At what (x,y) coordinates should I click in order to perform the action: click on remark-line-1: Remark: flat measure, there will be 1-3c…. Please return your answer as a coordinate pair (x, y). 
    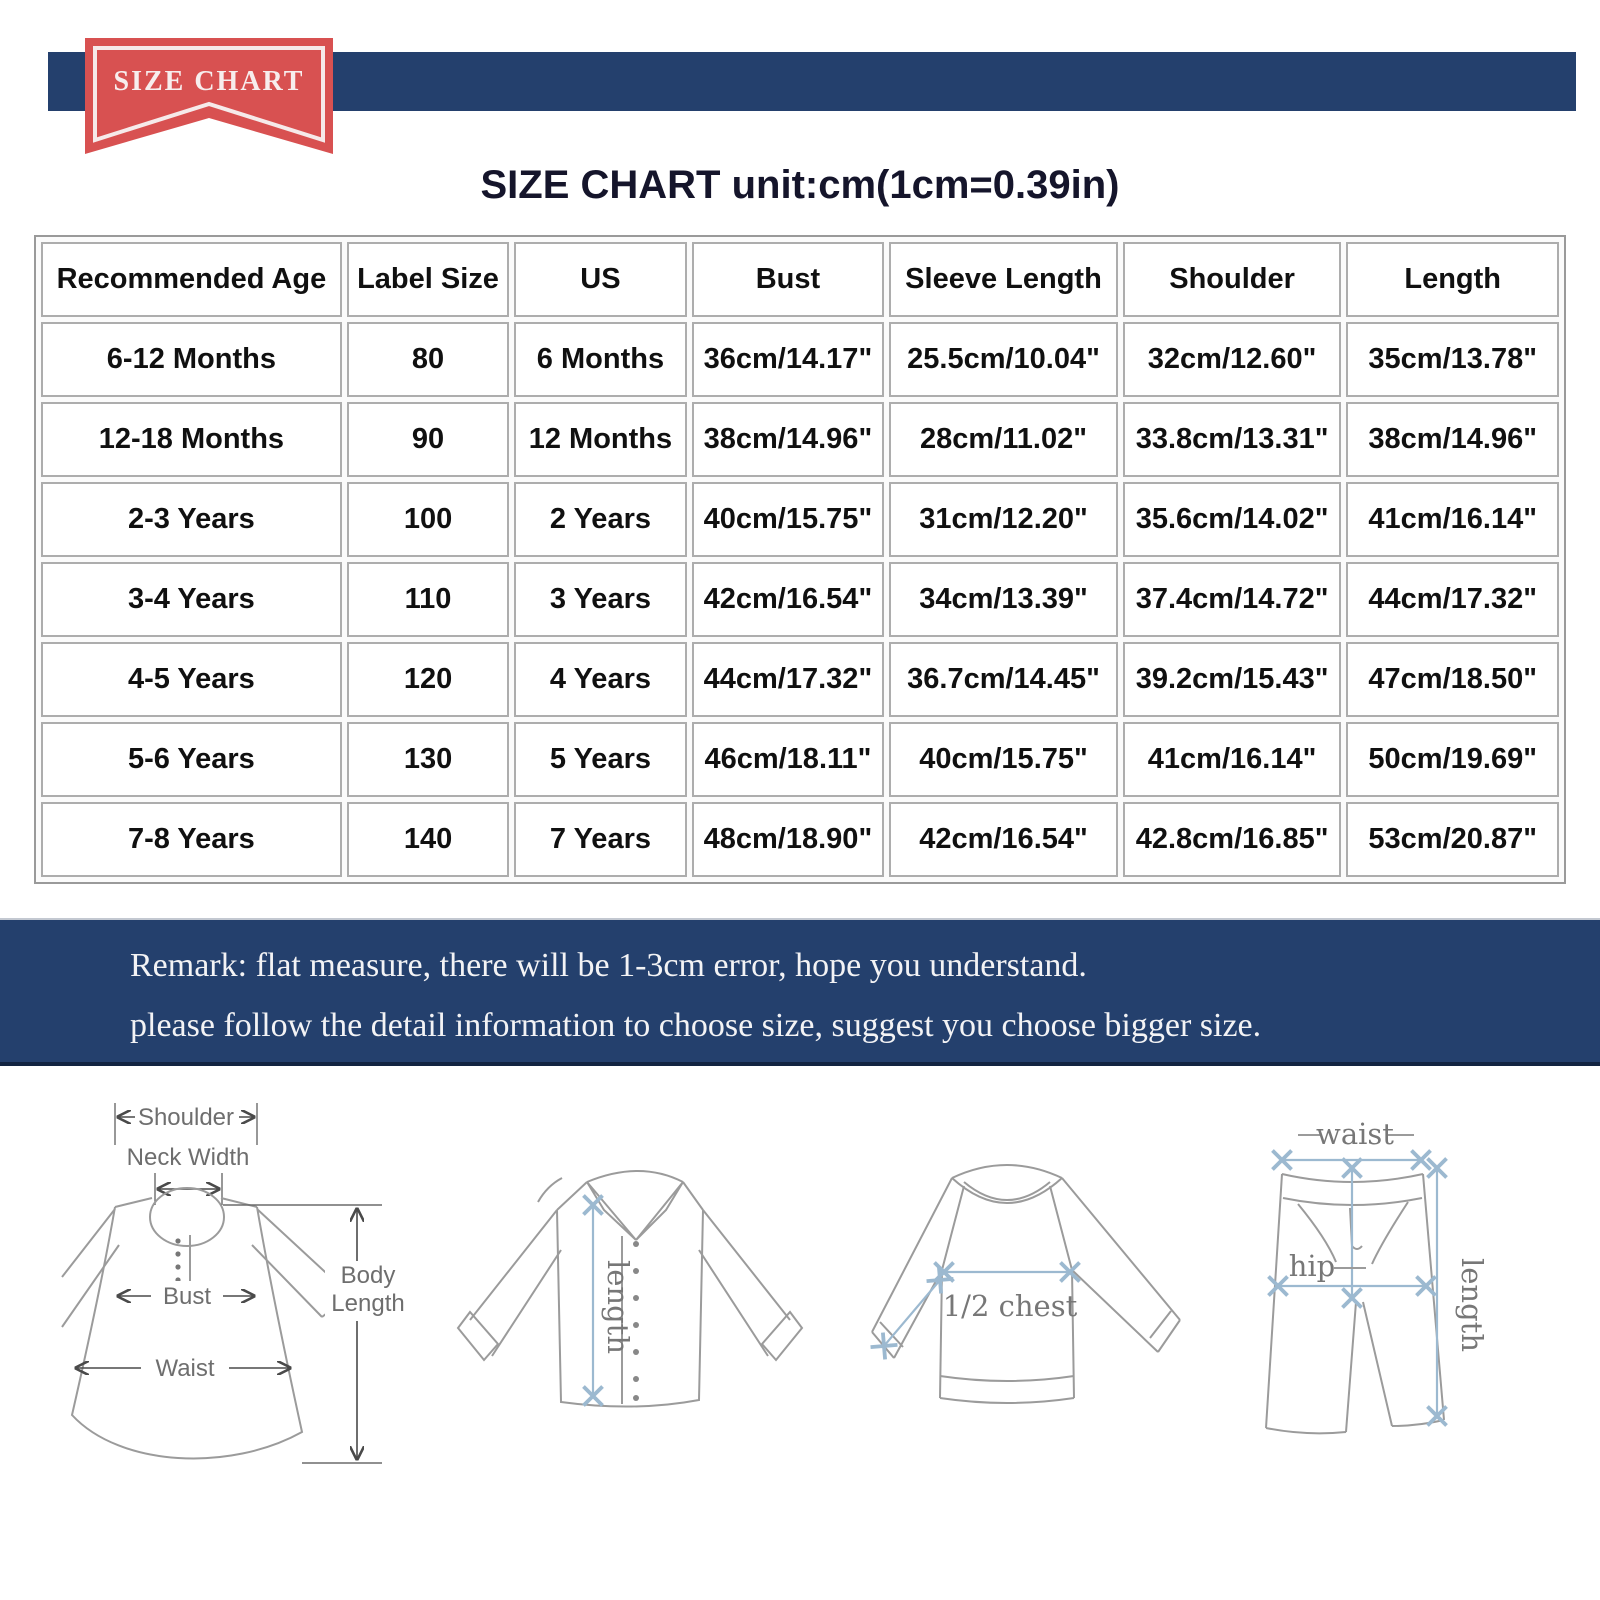
    Looking at the image, I should click on (608, 965).